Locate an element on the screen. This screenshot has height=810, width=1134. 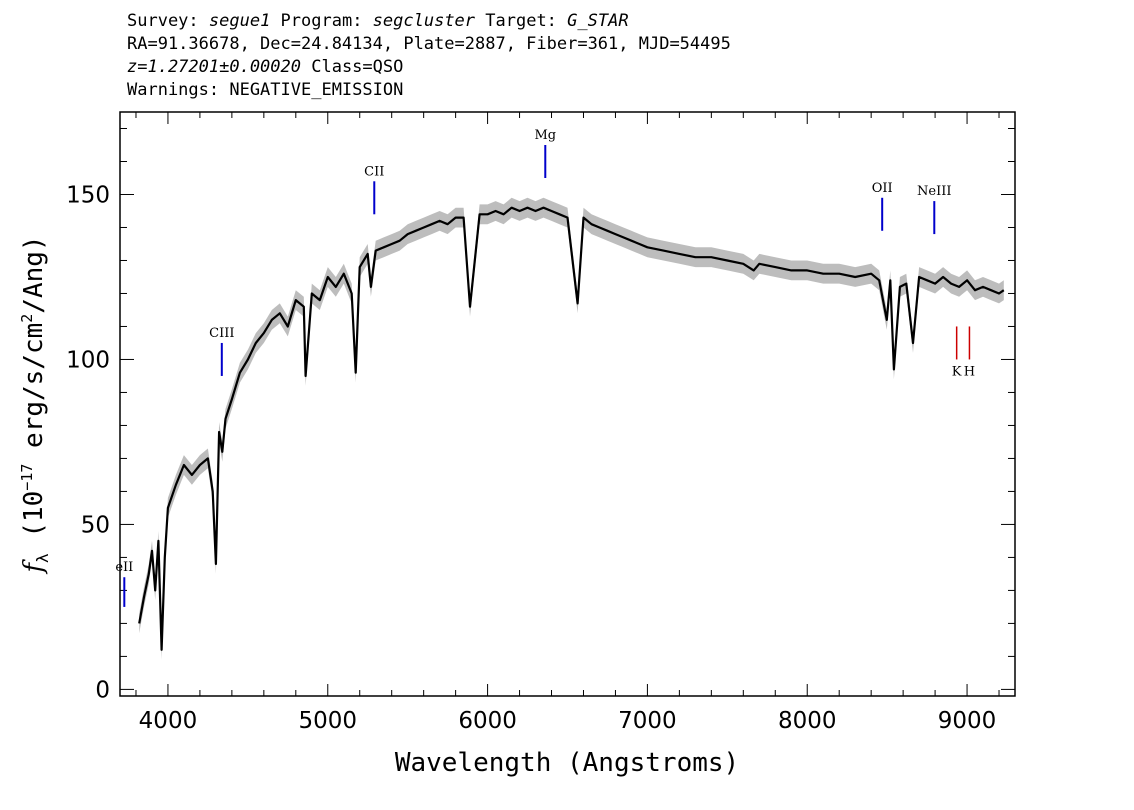
y-tick-label: 50 is located at coordinates (95, 525).